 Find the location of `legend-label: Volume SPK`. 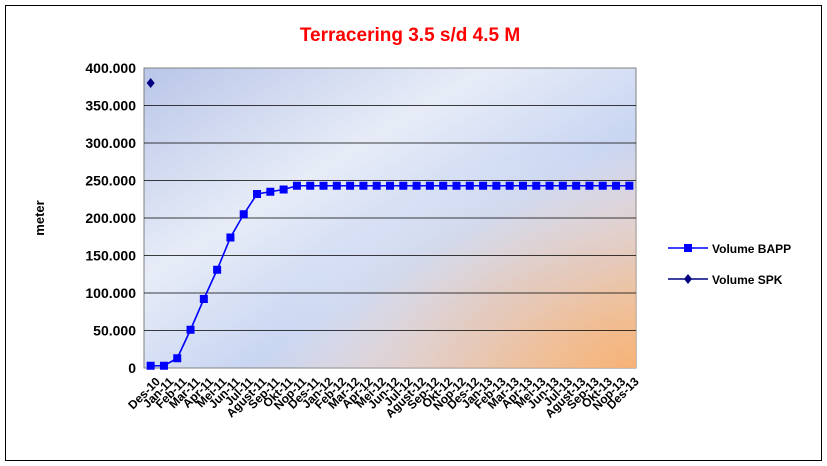

legend-label: Volume SPK is located at coordinates (747, 280).